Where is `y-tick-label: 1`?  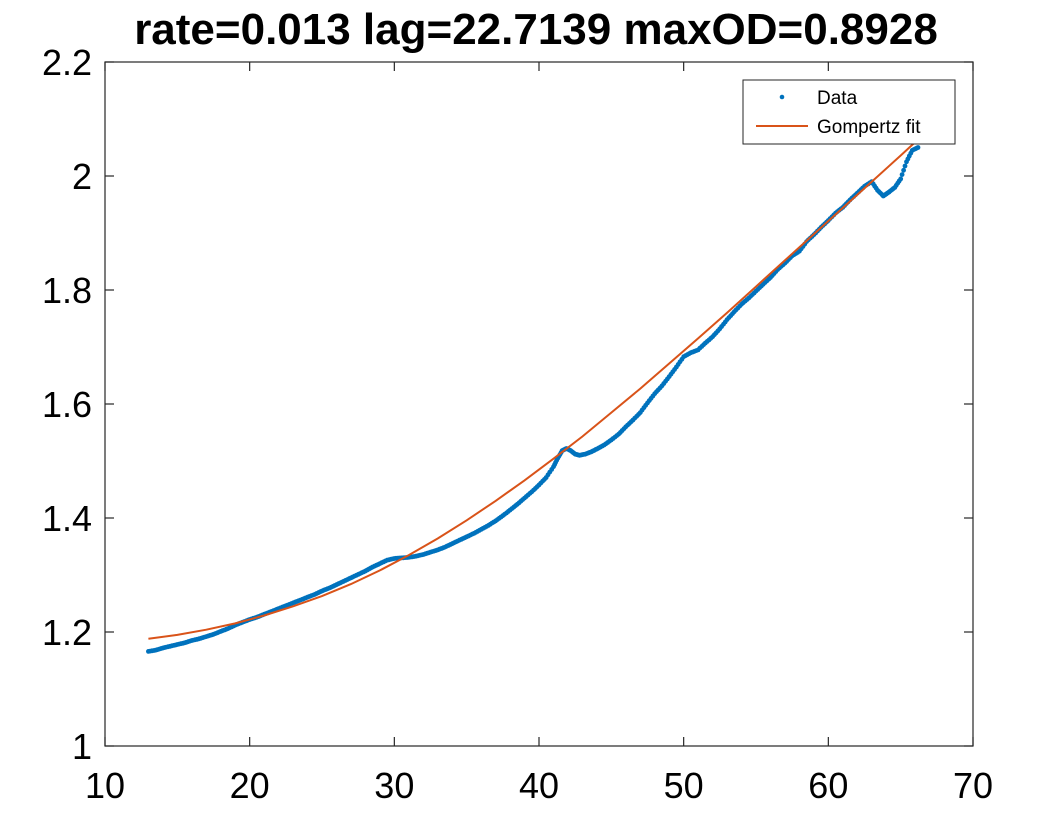
y-tick-label: 1 is located at coordinates (82, 746).